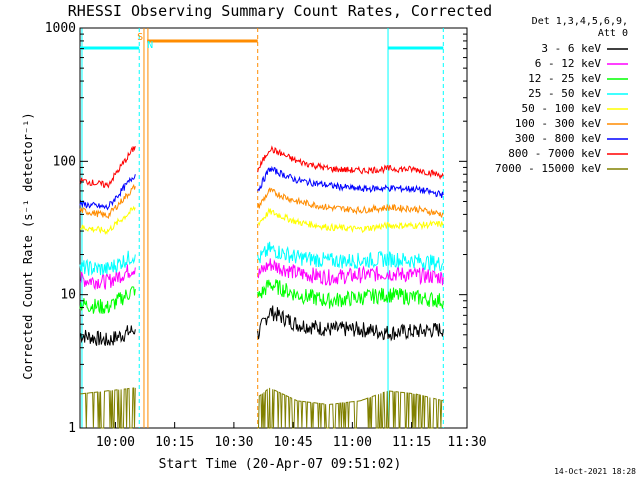  What do you see at coordinates (60, 28) in the screenshot?
I see `y-tick-label: 1000` at bounding box center [60, 28].